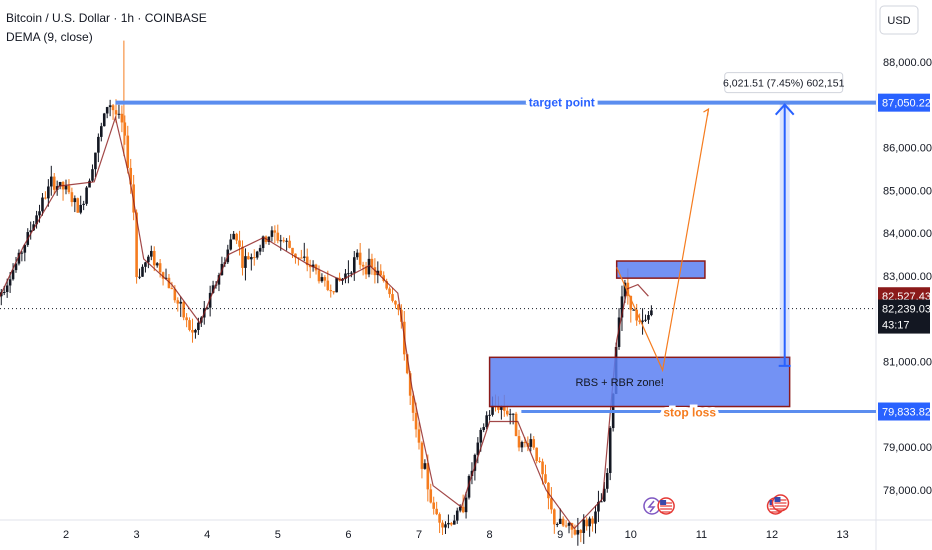 Image resolution: width=932 pixels, height=550 pixels. What do you see at coordinates (784, 109) in the screenshot?
I see `measure-arrowhead` at bounding box center [784, 109].